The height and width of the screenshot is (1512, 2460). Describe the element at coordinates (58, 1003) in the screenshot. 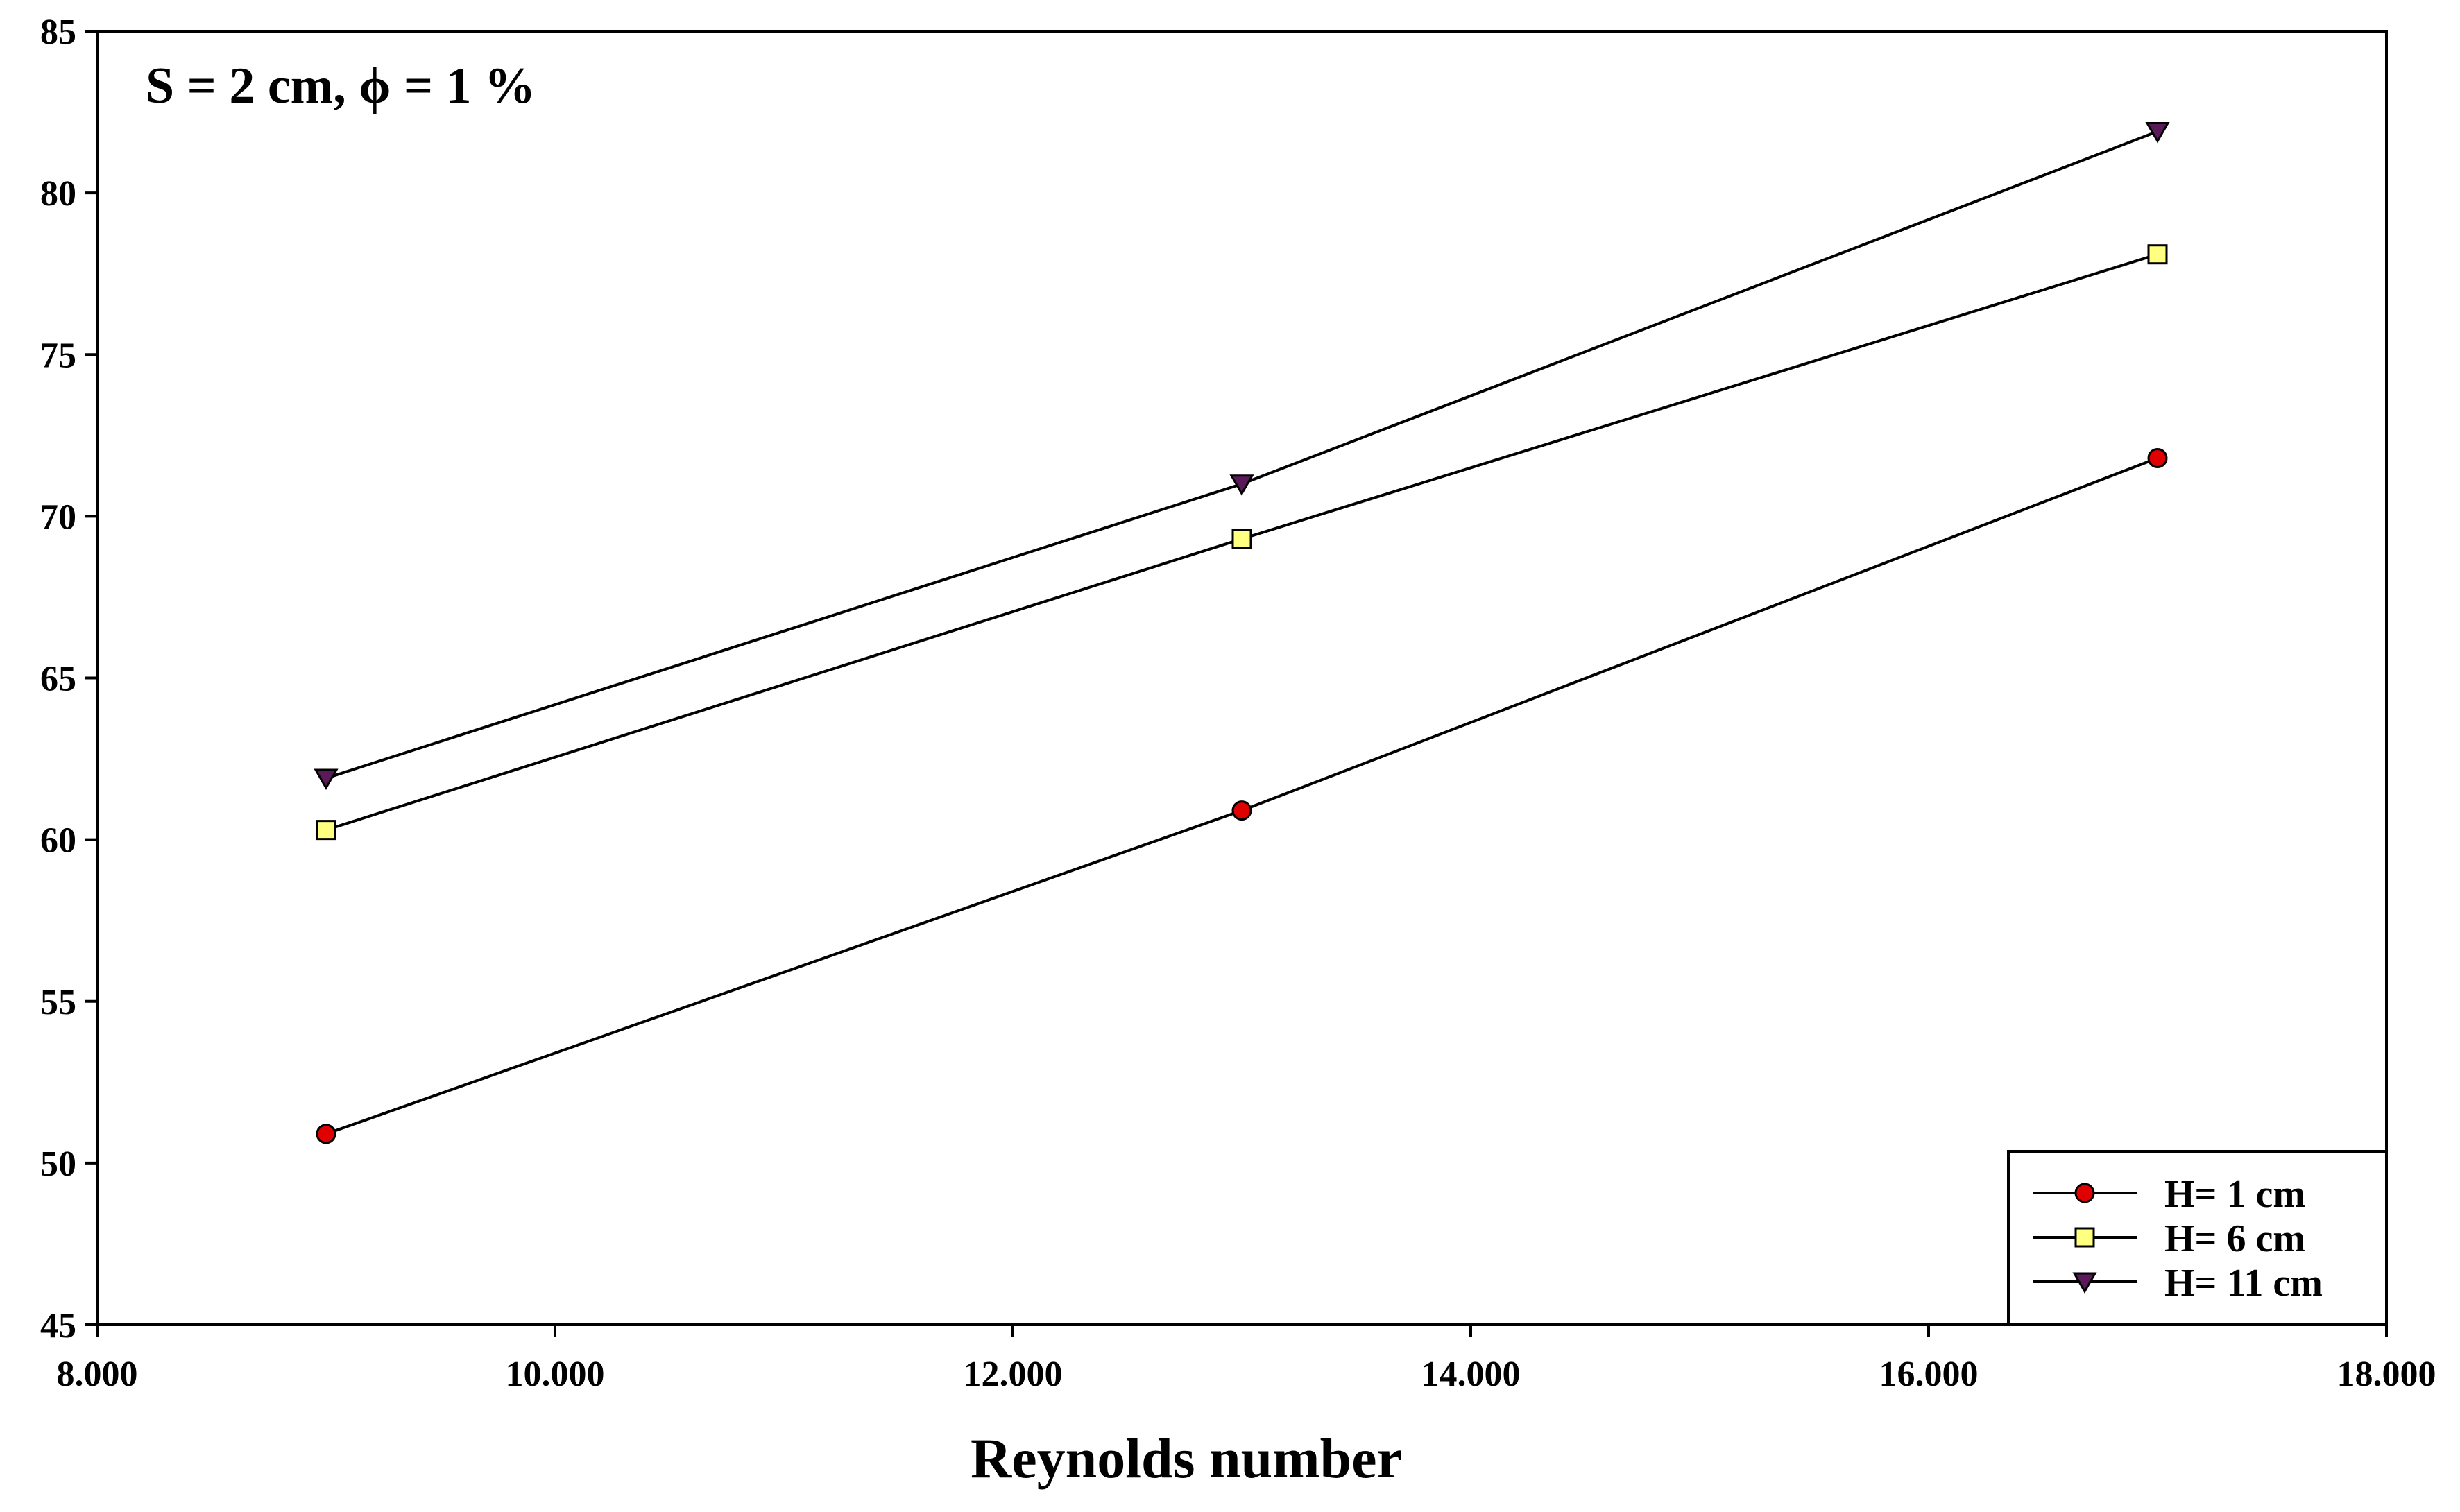

I see `y-tick-label: 55` at that location.